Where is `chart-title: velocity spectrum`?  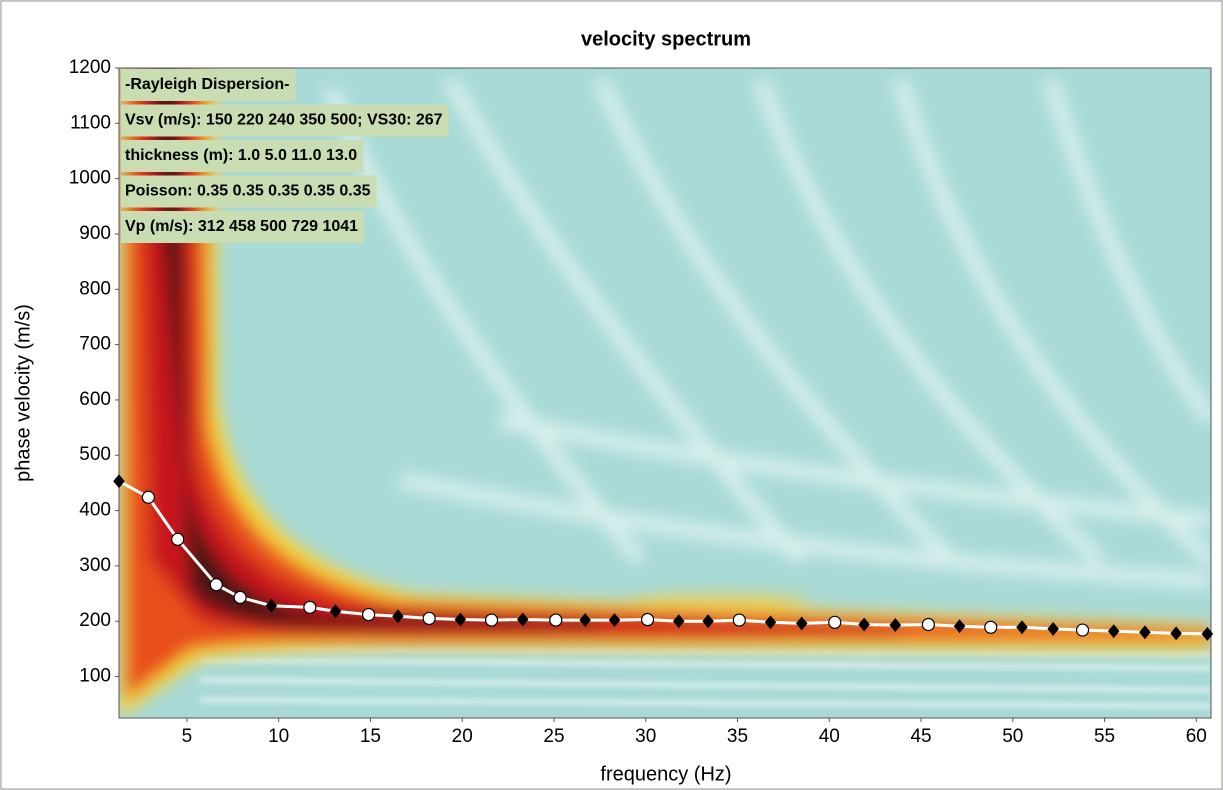 chart-title: velocity spectrum is located at coordinates (666, 39).